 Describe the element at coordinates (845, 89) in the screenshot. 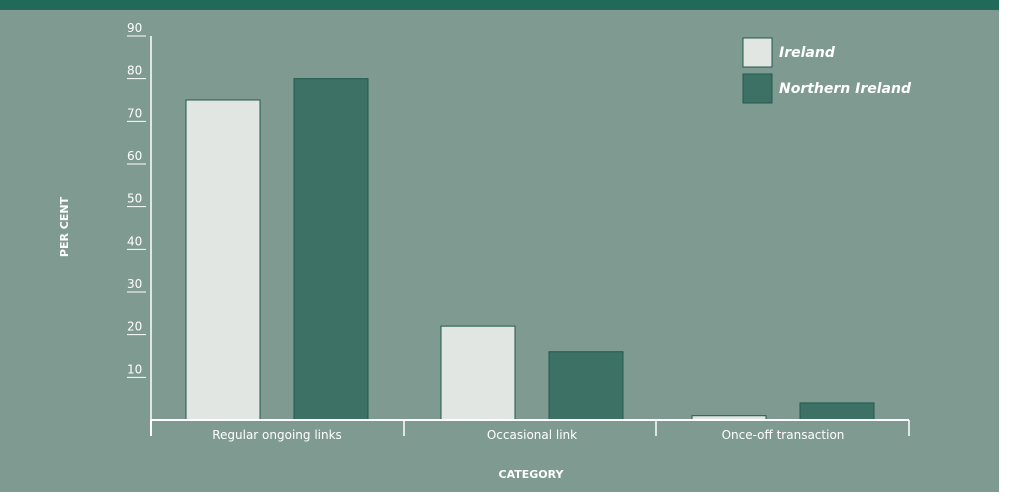

I see `legend-label-1: Northern Ireland` at that location.